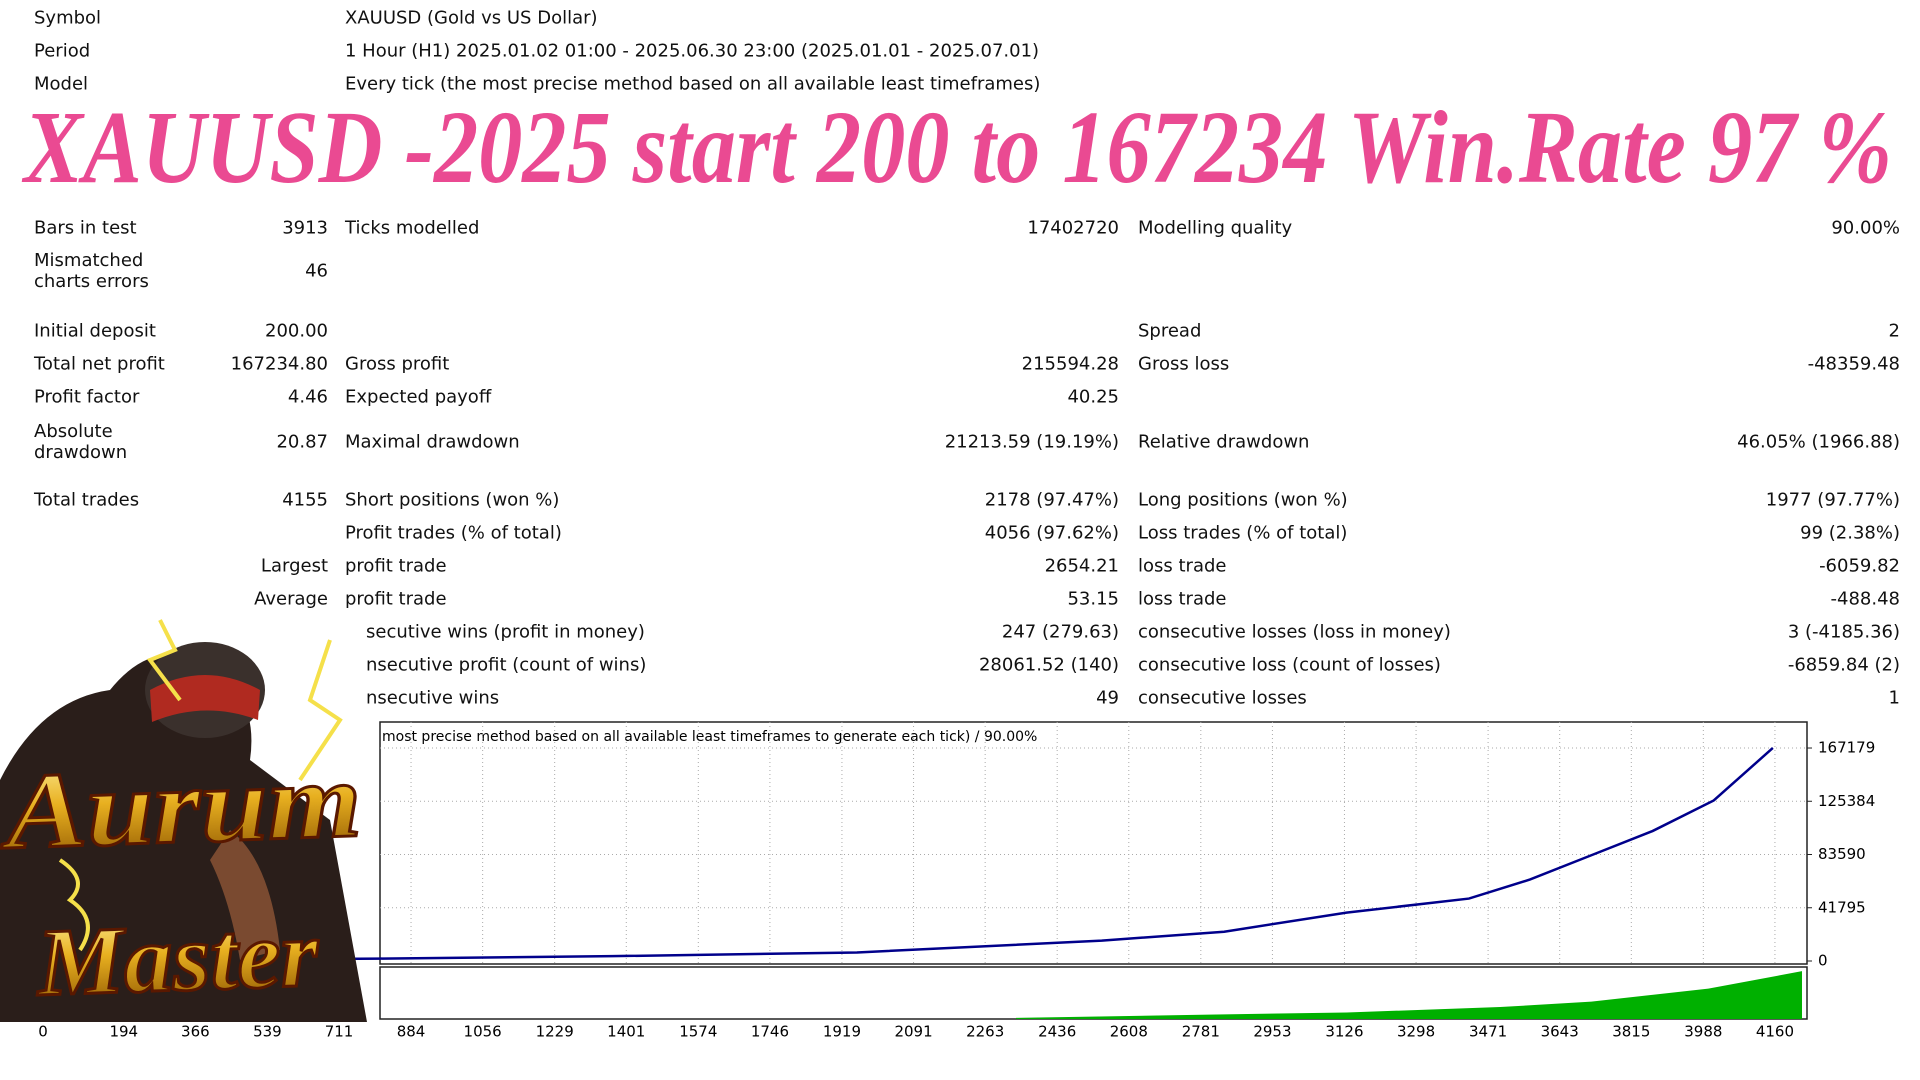 The image size is (1920, 1080). I want to click on x-tick-label: 3988, so click(1703, 1032).